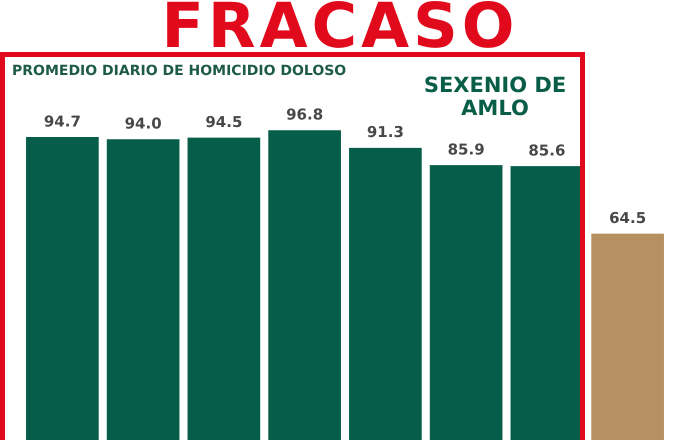  What do you see at coordinates (143, 123) in the screenshot?
I see `data-label: 94.0` at bounding box center [143, 123].